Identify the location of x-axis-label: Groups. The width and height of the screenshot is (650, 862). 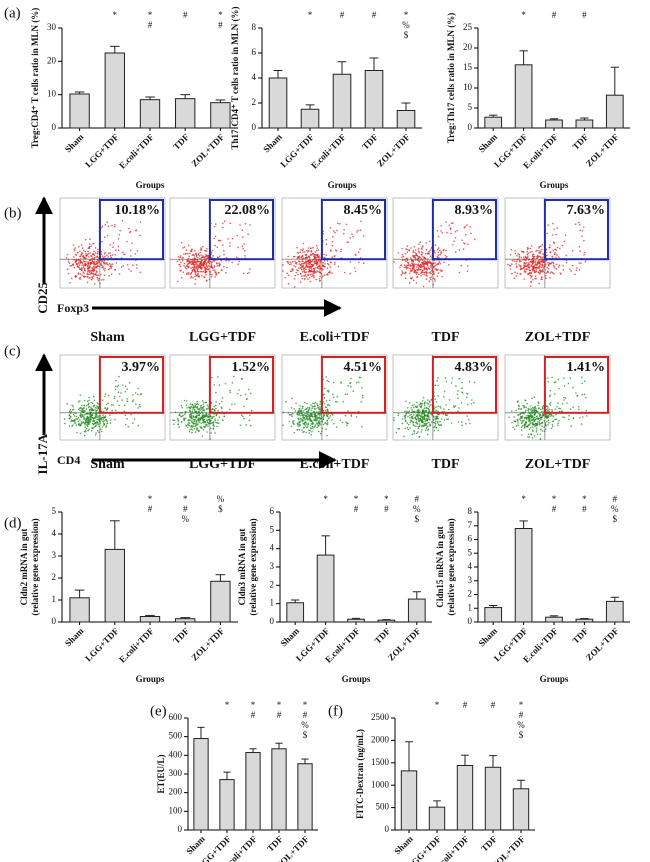
(150, 185).